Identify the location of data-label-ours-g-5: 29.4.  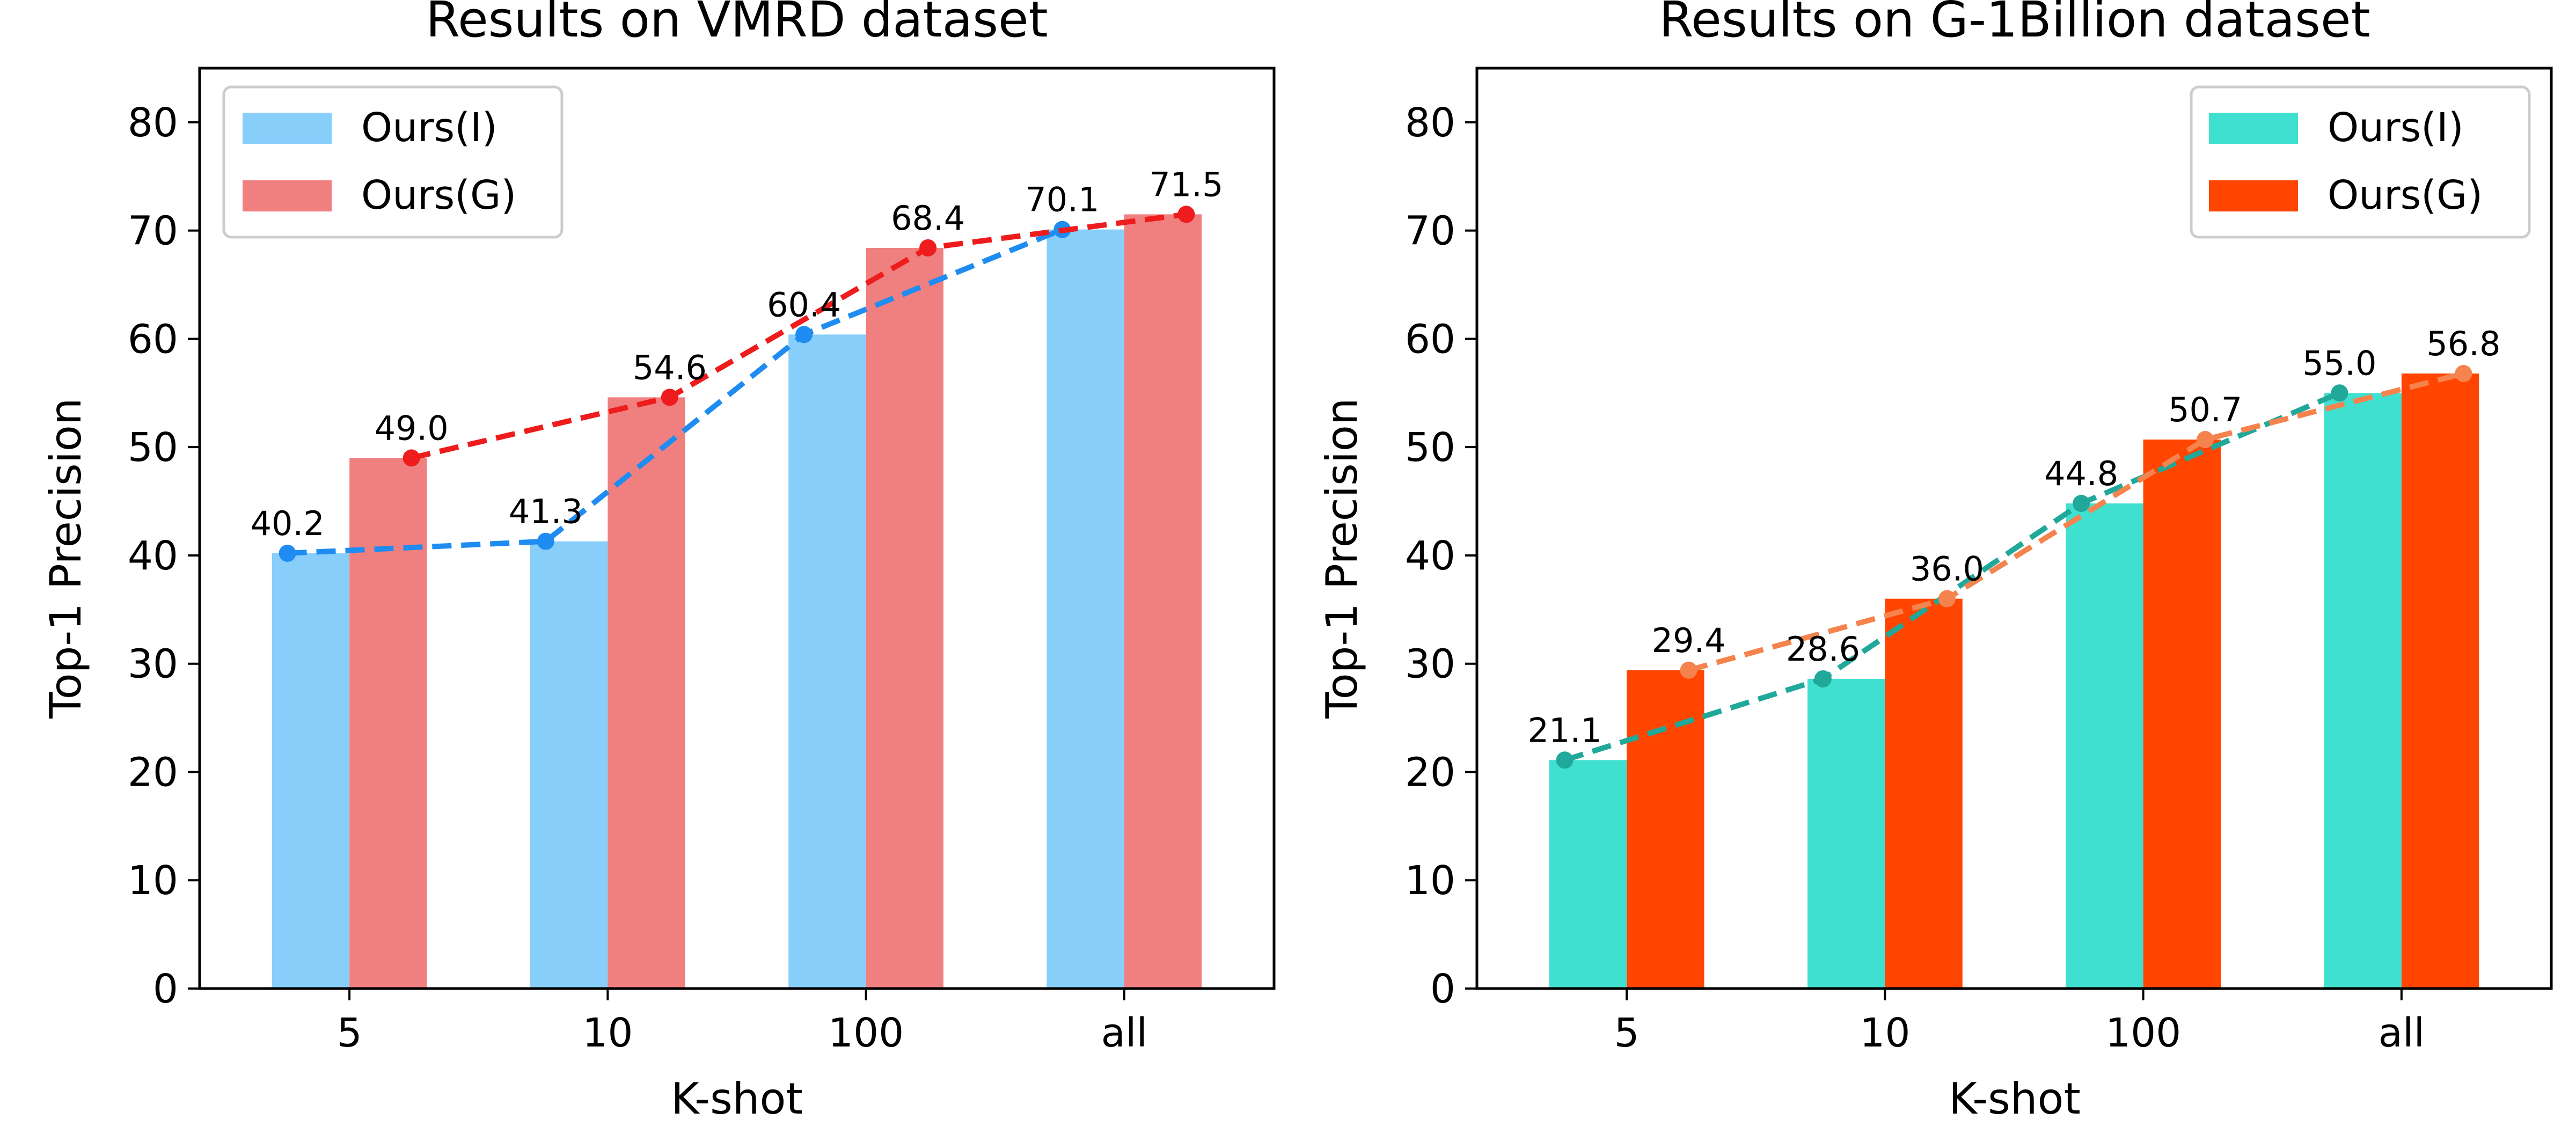
(1689, 640).